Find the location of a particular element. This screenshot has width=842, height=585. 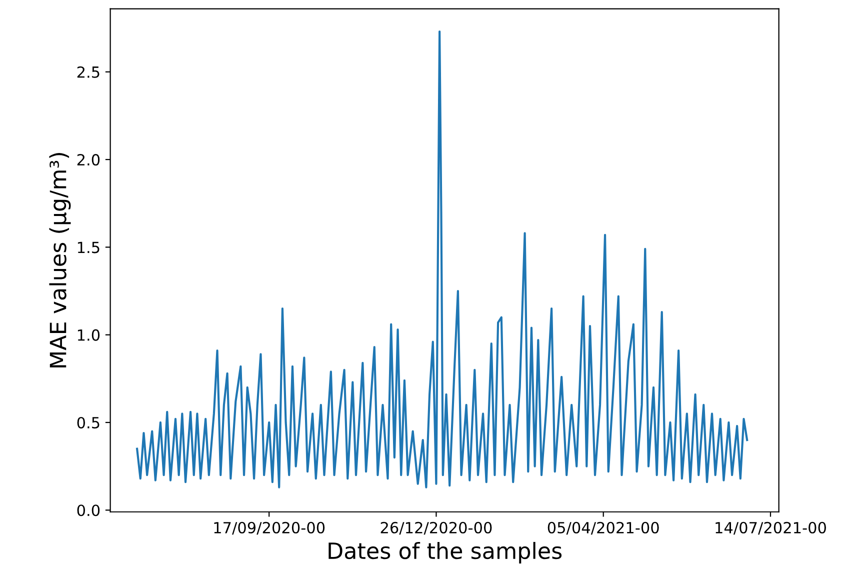

x-tick-label: 26/12/2020-00 is located at coordinates (436, 528).